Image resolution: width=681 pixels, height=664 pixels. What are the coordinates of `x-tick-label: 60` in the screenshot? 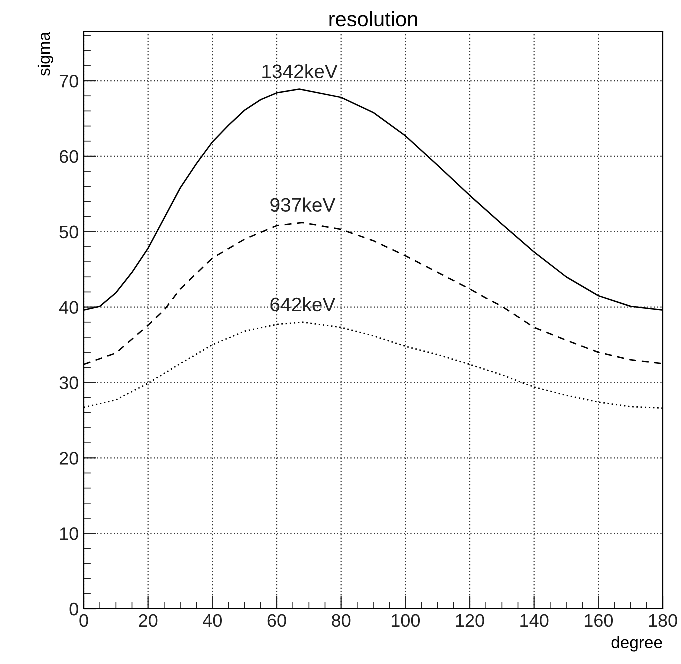 It's located at (277, 621).